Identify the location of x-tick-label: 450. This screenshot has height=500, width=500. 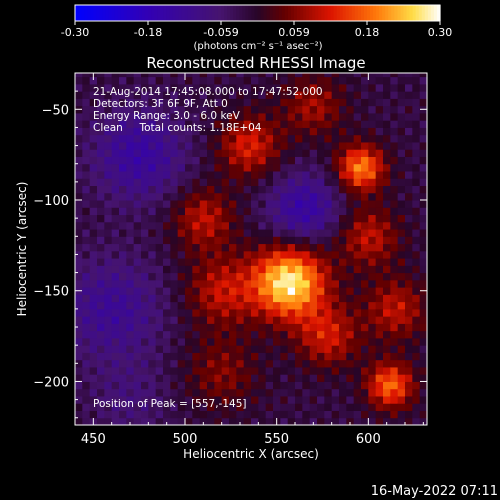
(93, 439).